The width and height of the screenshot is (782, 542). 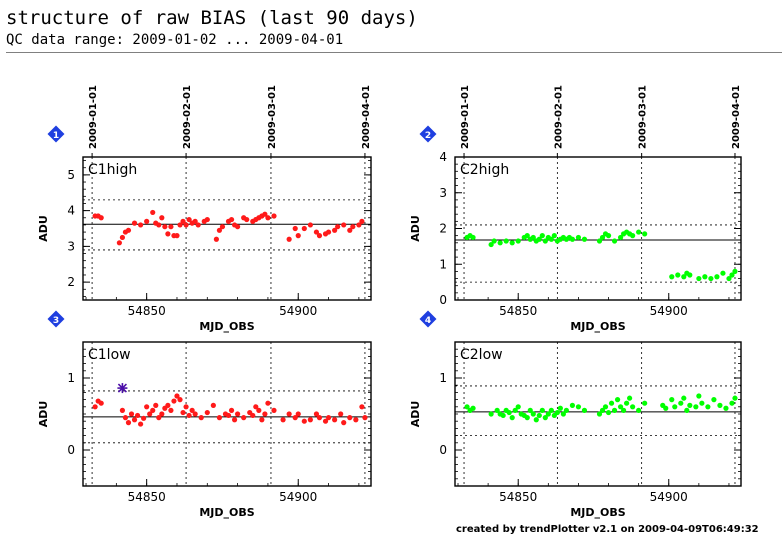 I want to click on page-subtitle: QC data range: 2009-01-02 ... 2009-04-01, so click(x=175, y=40).